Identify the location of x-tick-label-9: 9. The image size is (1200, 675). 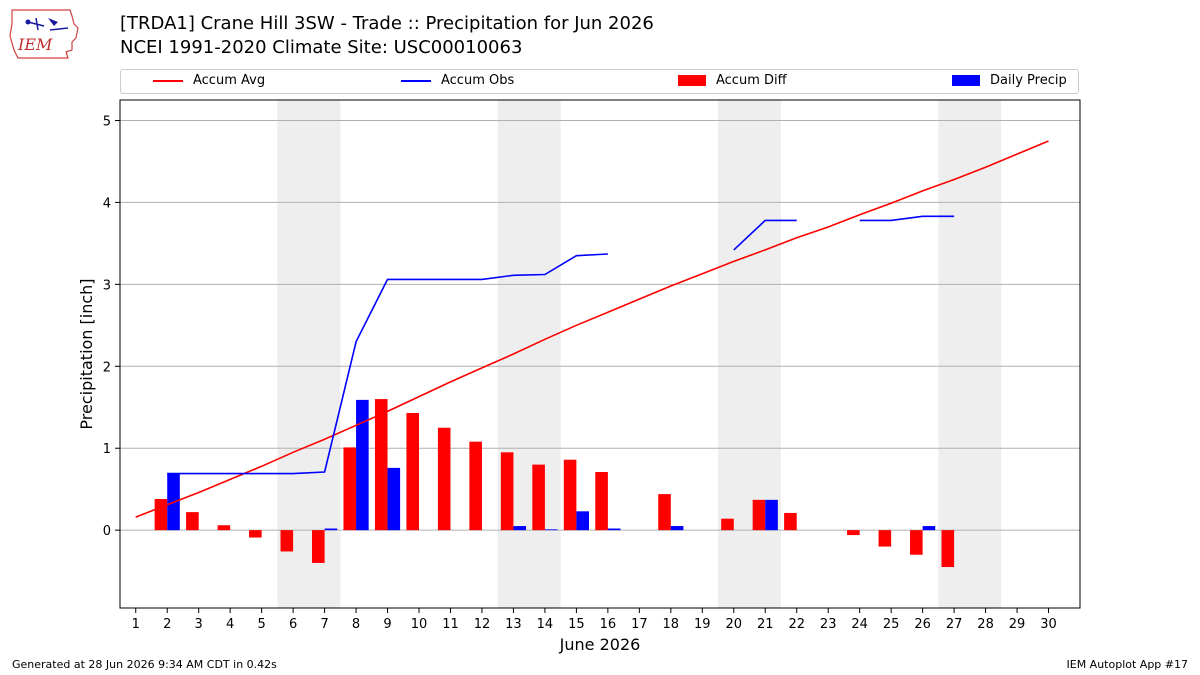
(387, 624).